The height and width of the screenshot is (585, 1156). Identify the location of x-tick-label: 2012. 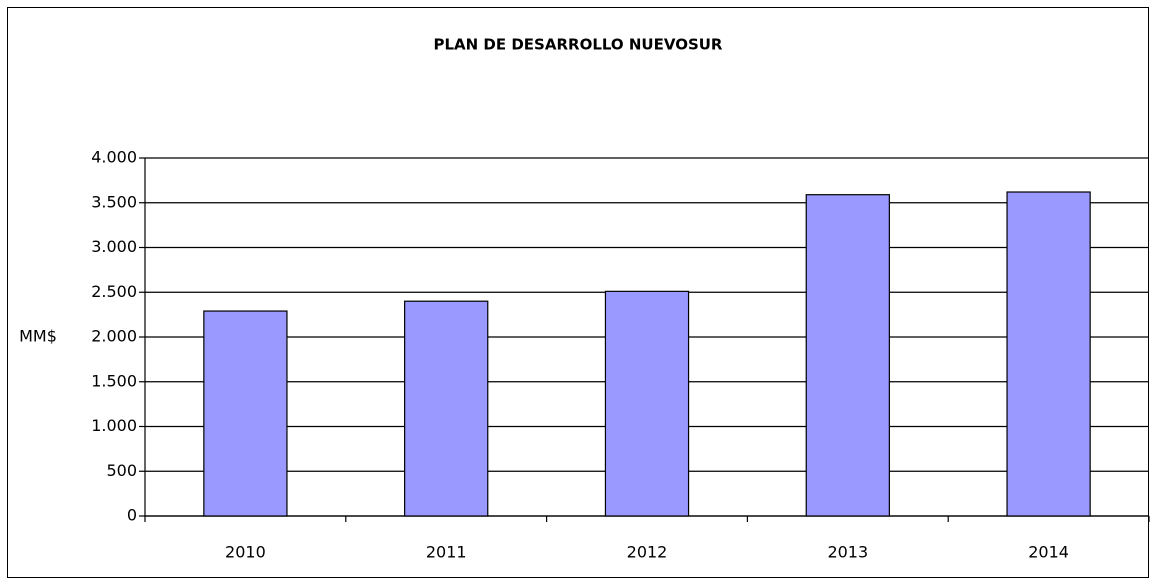
(647, 552).